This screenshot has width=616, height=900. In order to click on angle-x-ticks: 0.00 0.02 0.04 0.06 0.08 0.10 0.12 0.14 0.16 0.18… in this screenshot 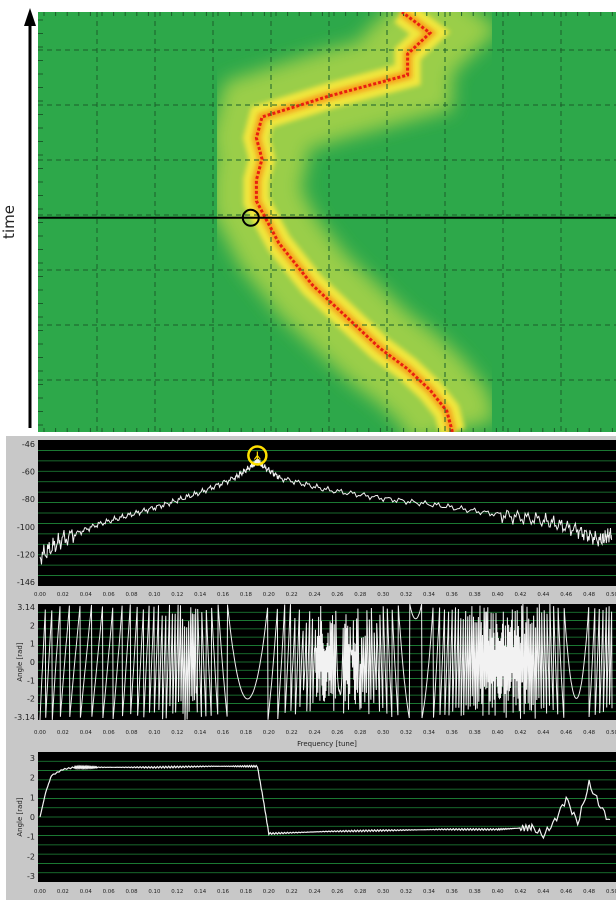, I will do `click(325, 892)`.